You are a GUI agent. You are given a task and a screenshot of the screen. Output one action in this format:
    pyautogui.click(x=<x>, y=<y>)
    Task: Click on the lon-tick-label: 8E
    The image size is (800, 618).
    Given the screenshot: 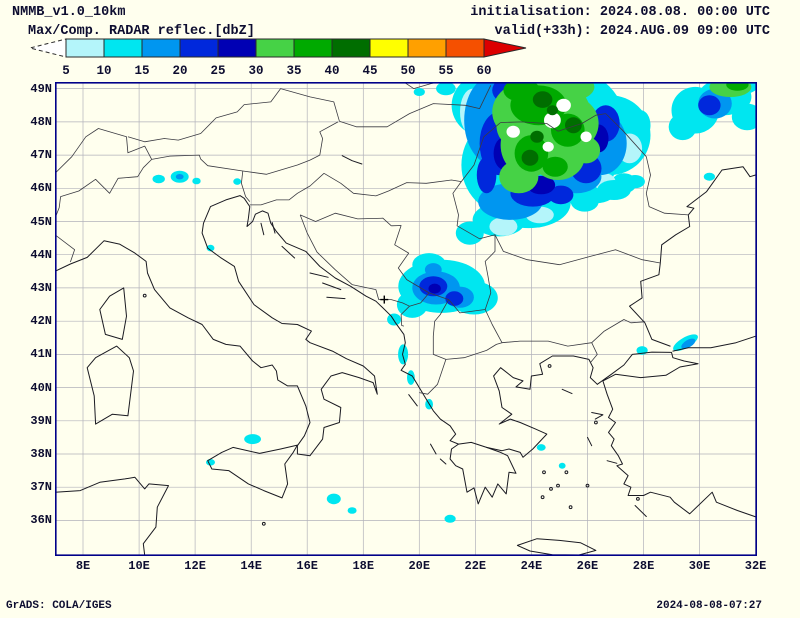 What is the action you would take?
    pyautogui.click(x=83, y=566)
    